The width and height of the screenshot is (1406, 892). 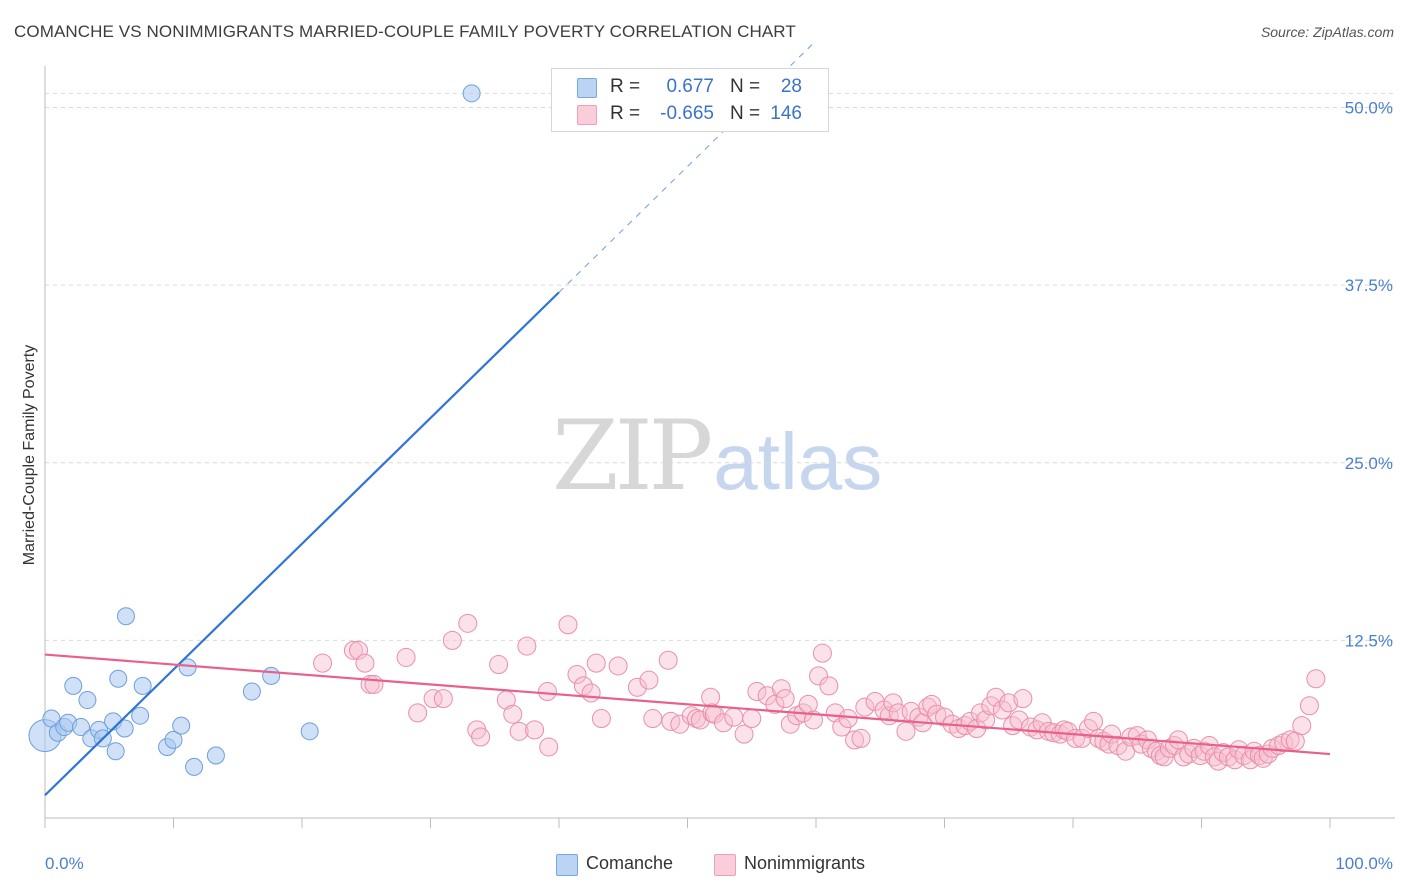 What do you see at coordinates (1327, 32) in the screenshot?
I see `source-credit: Source: ZipAtlas.com` at bounding box center [1327, 32].